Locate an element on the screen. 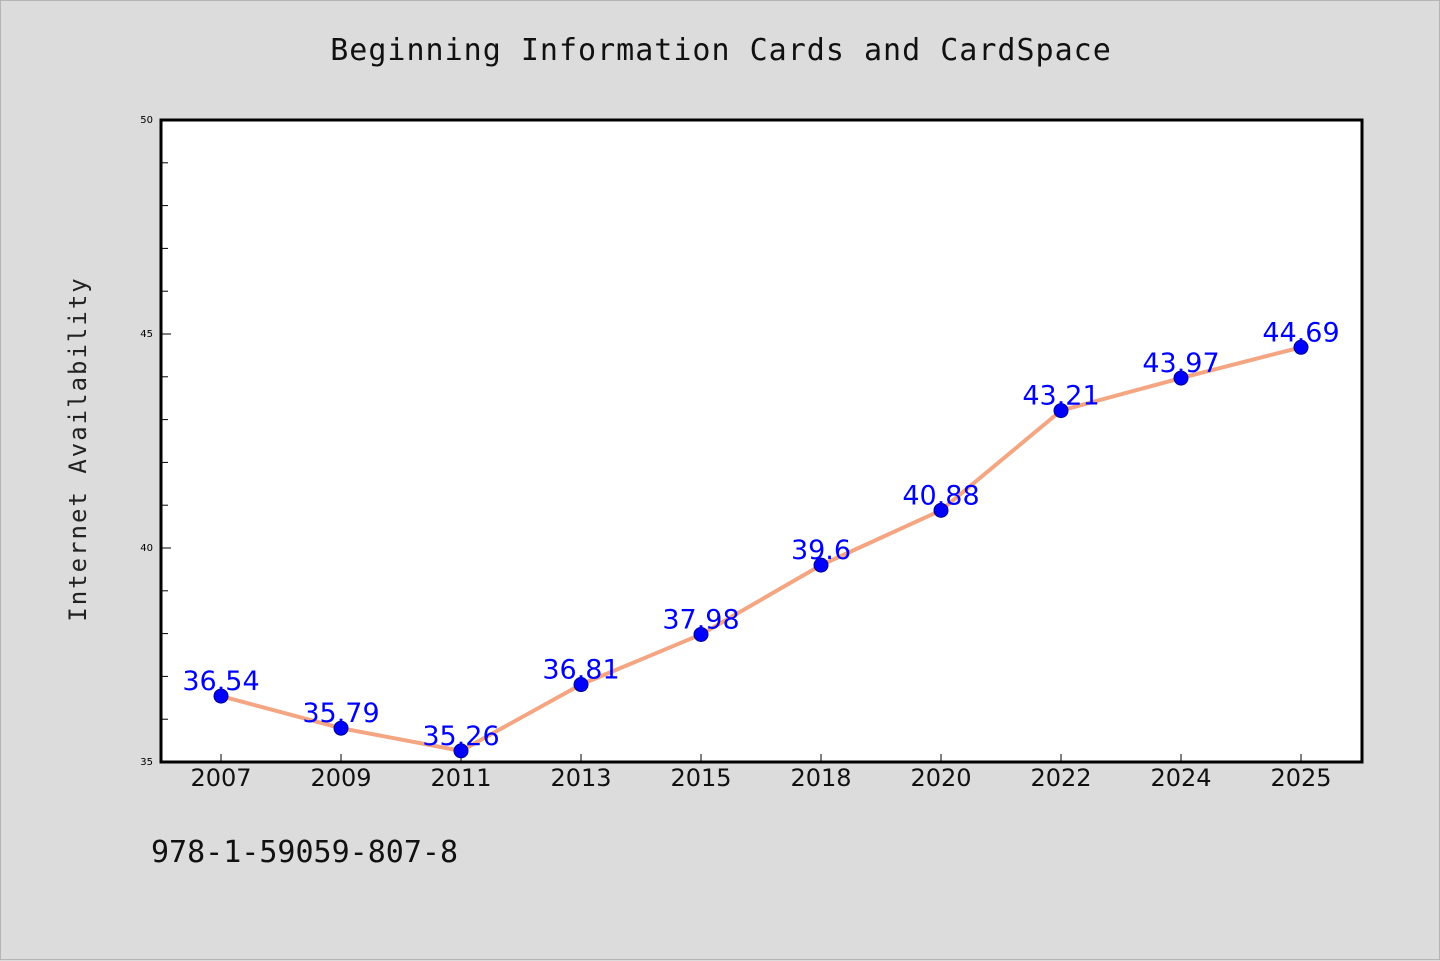 The image size is (1440, 961). data-label: 37.98 is located at coordinates (700, 619).